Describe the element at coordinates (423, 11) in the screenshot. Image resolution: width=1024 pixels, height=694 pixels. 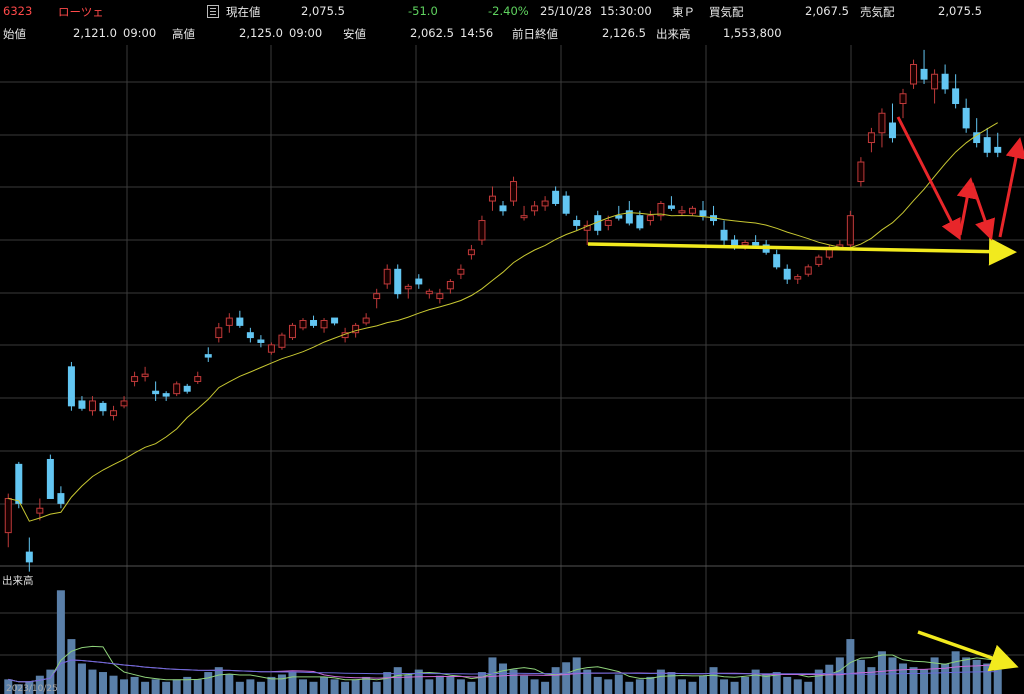
I see `price-change: -51.0` at that location.